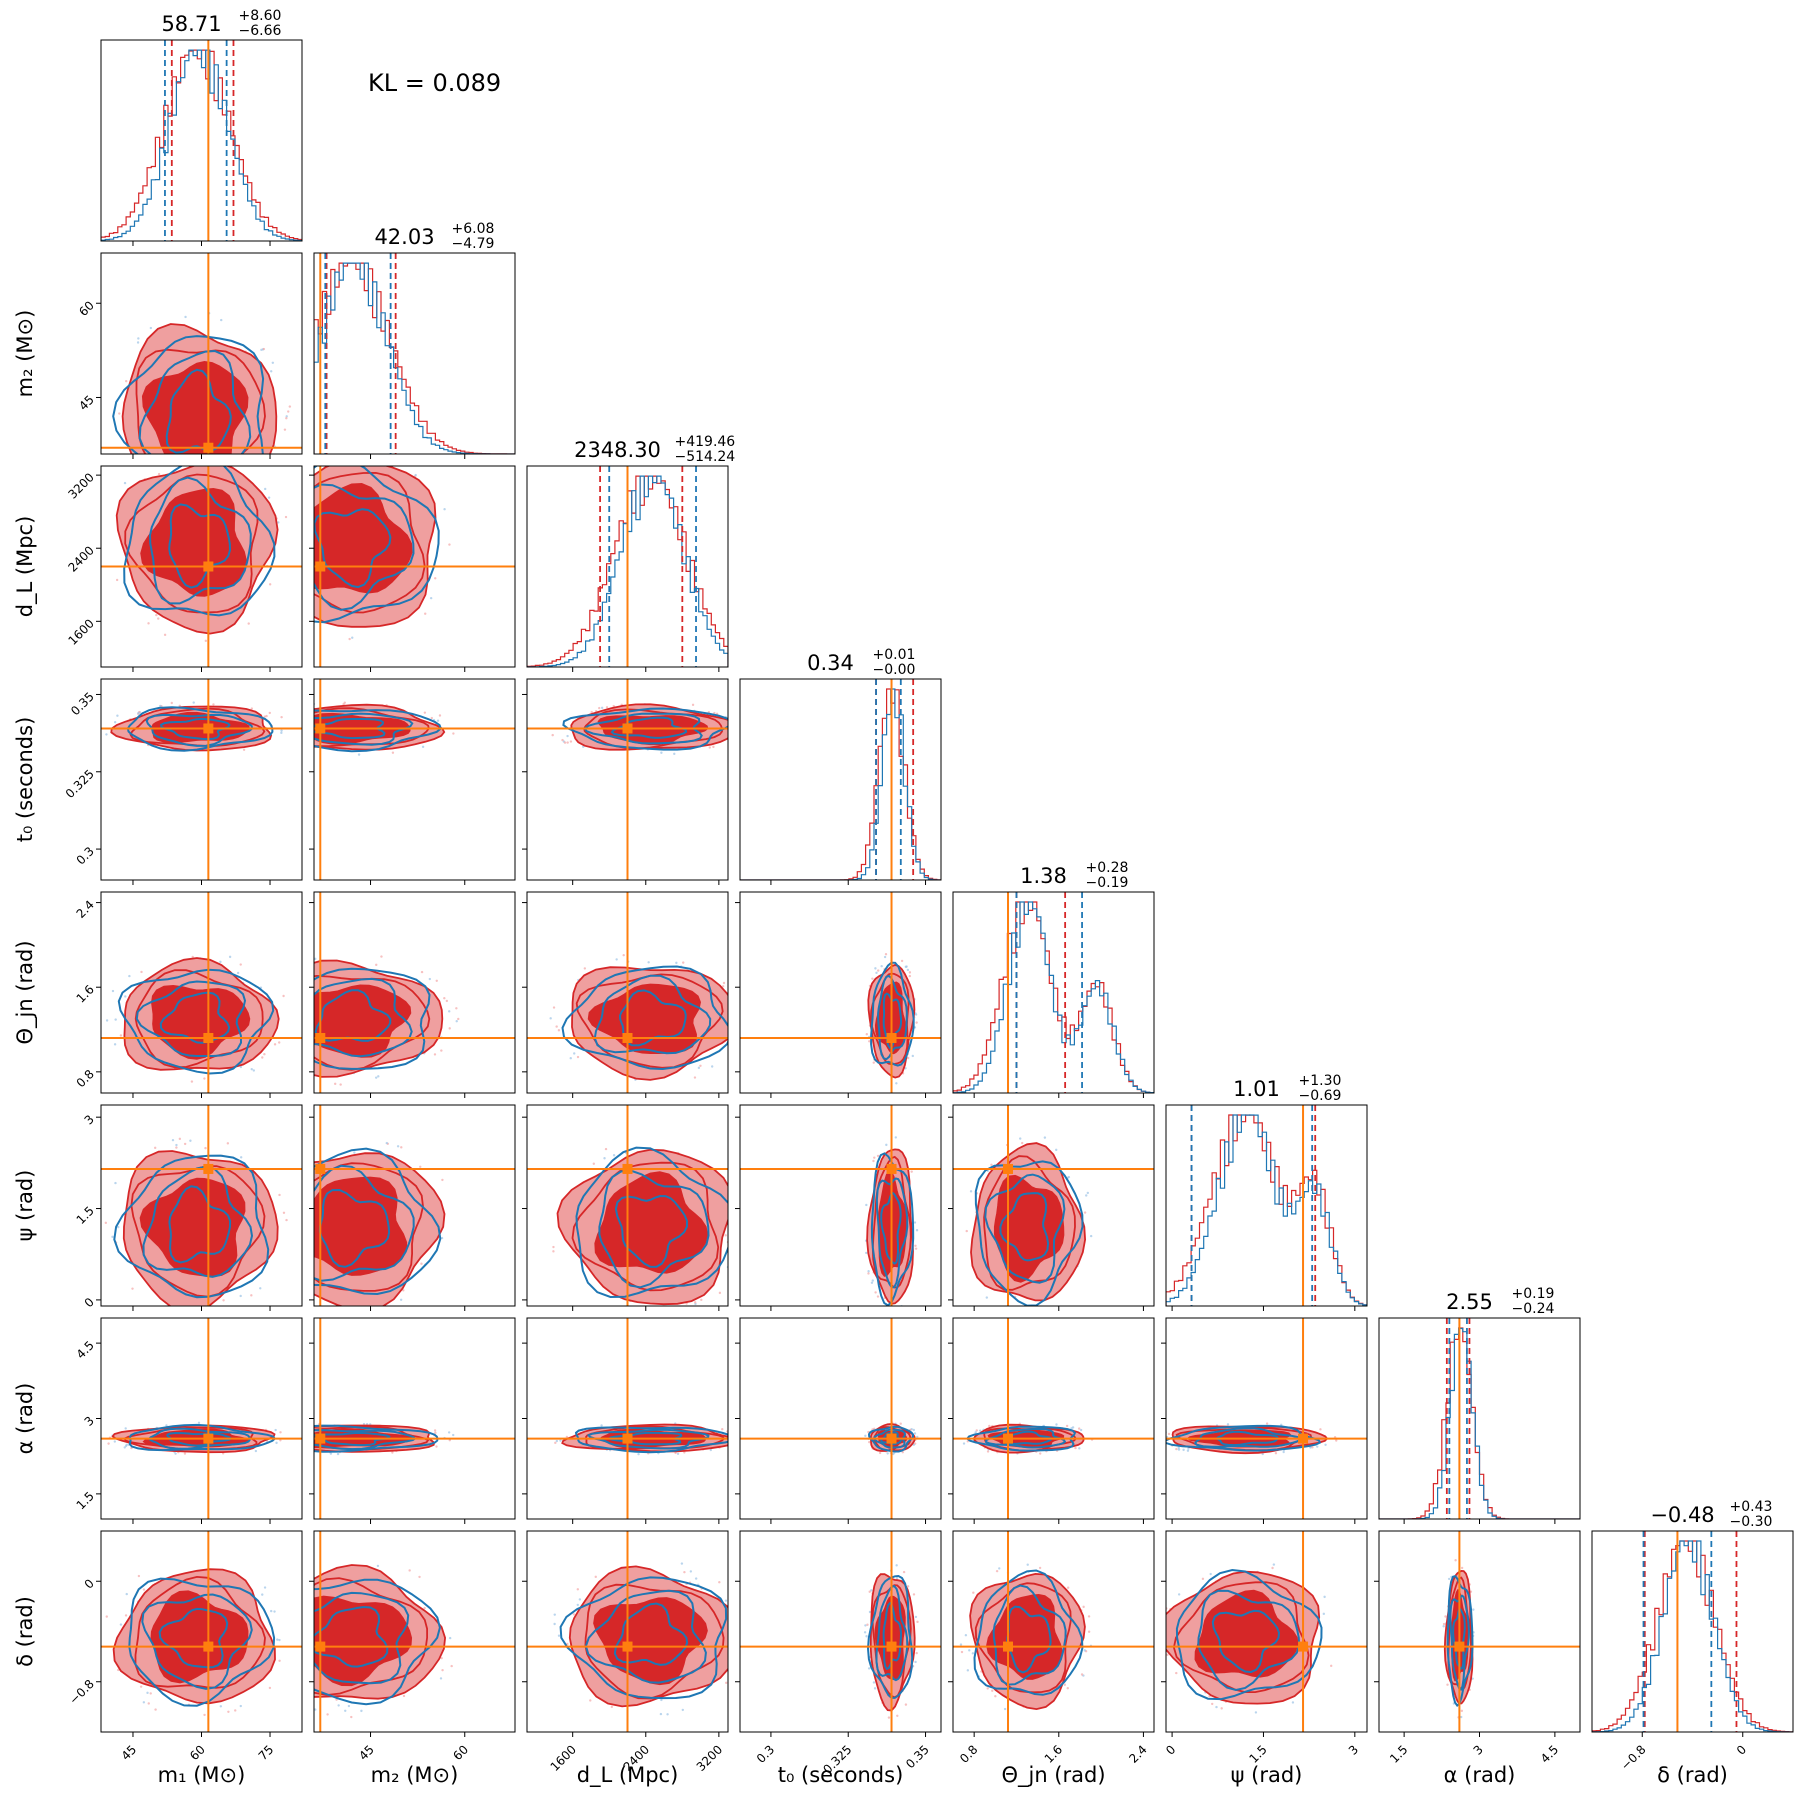  What do you see at coordinates (85, 855) in the screenshot?
I see `y-tick-label: 0.3` at bounding box center [85, 855].